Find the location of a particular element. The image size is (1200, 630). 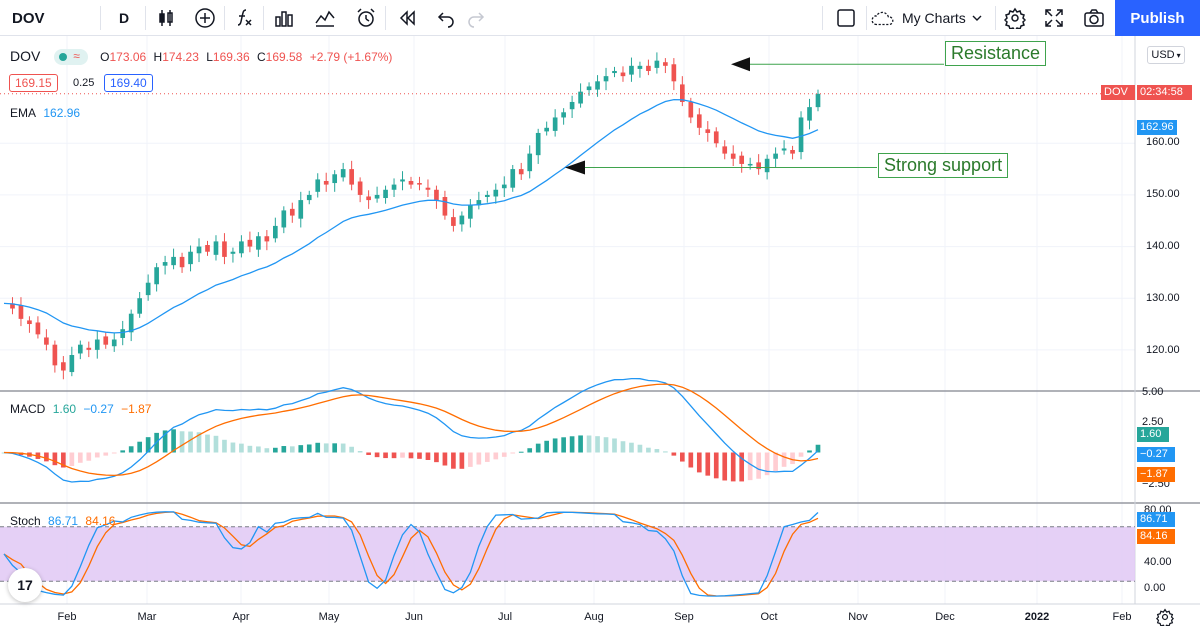

tradingview-logo: 17 is located at coordinates (25, 585).